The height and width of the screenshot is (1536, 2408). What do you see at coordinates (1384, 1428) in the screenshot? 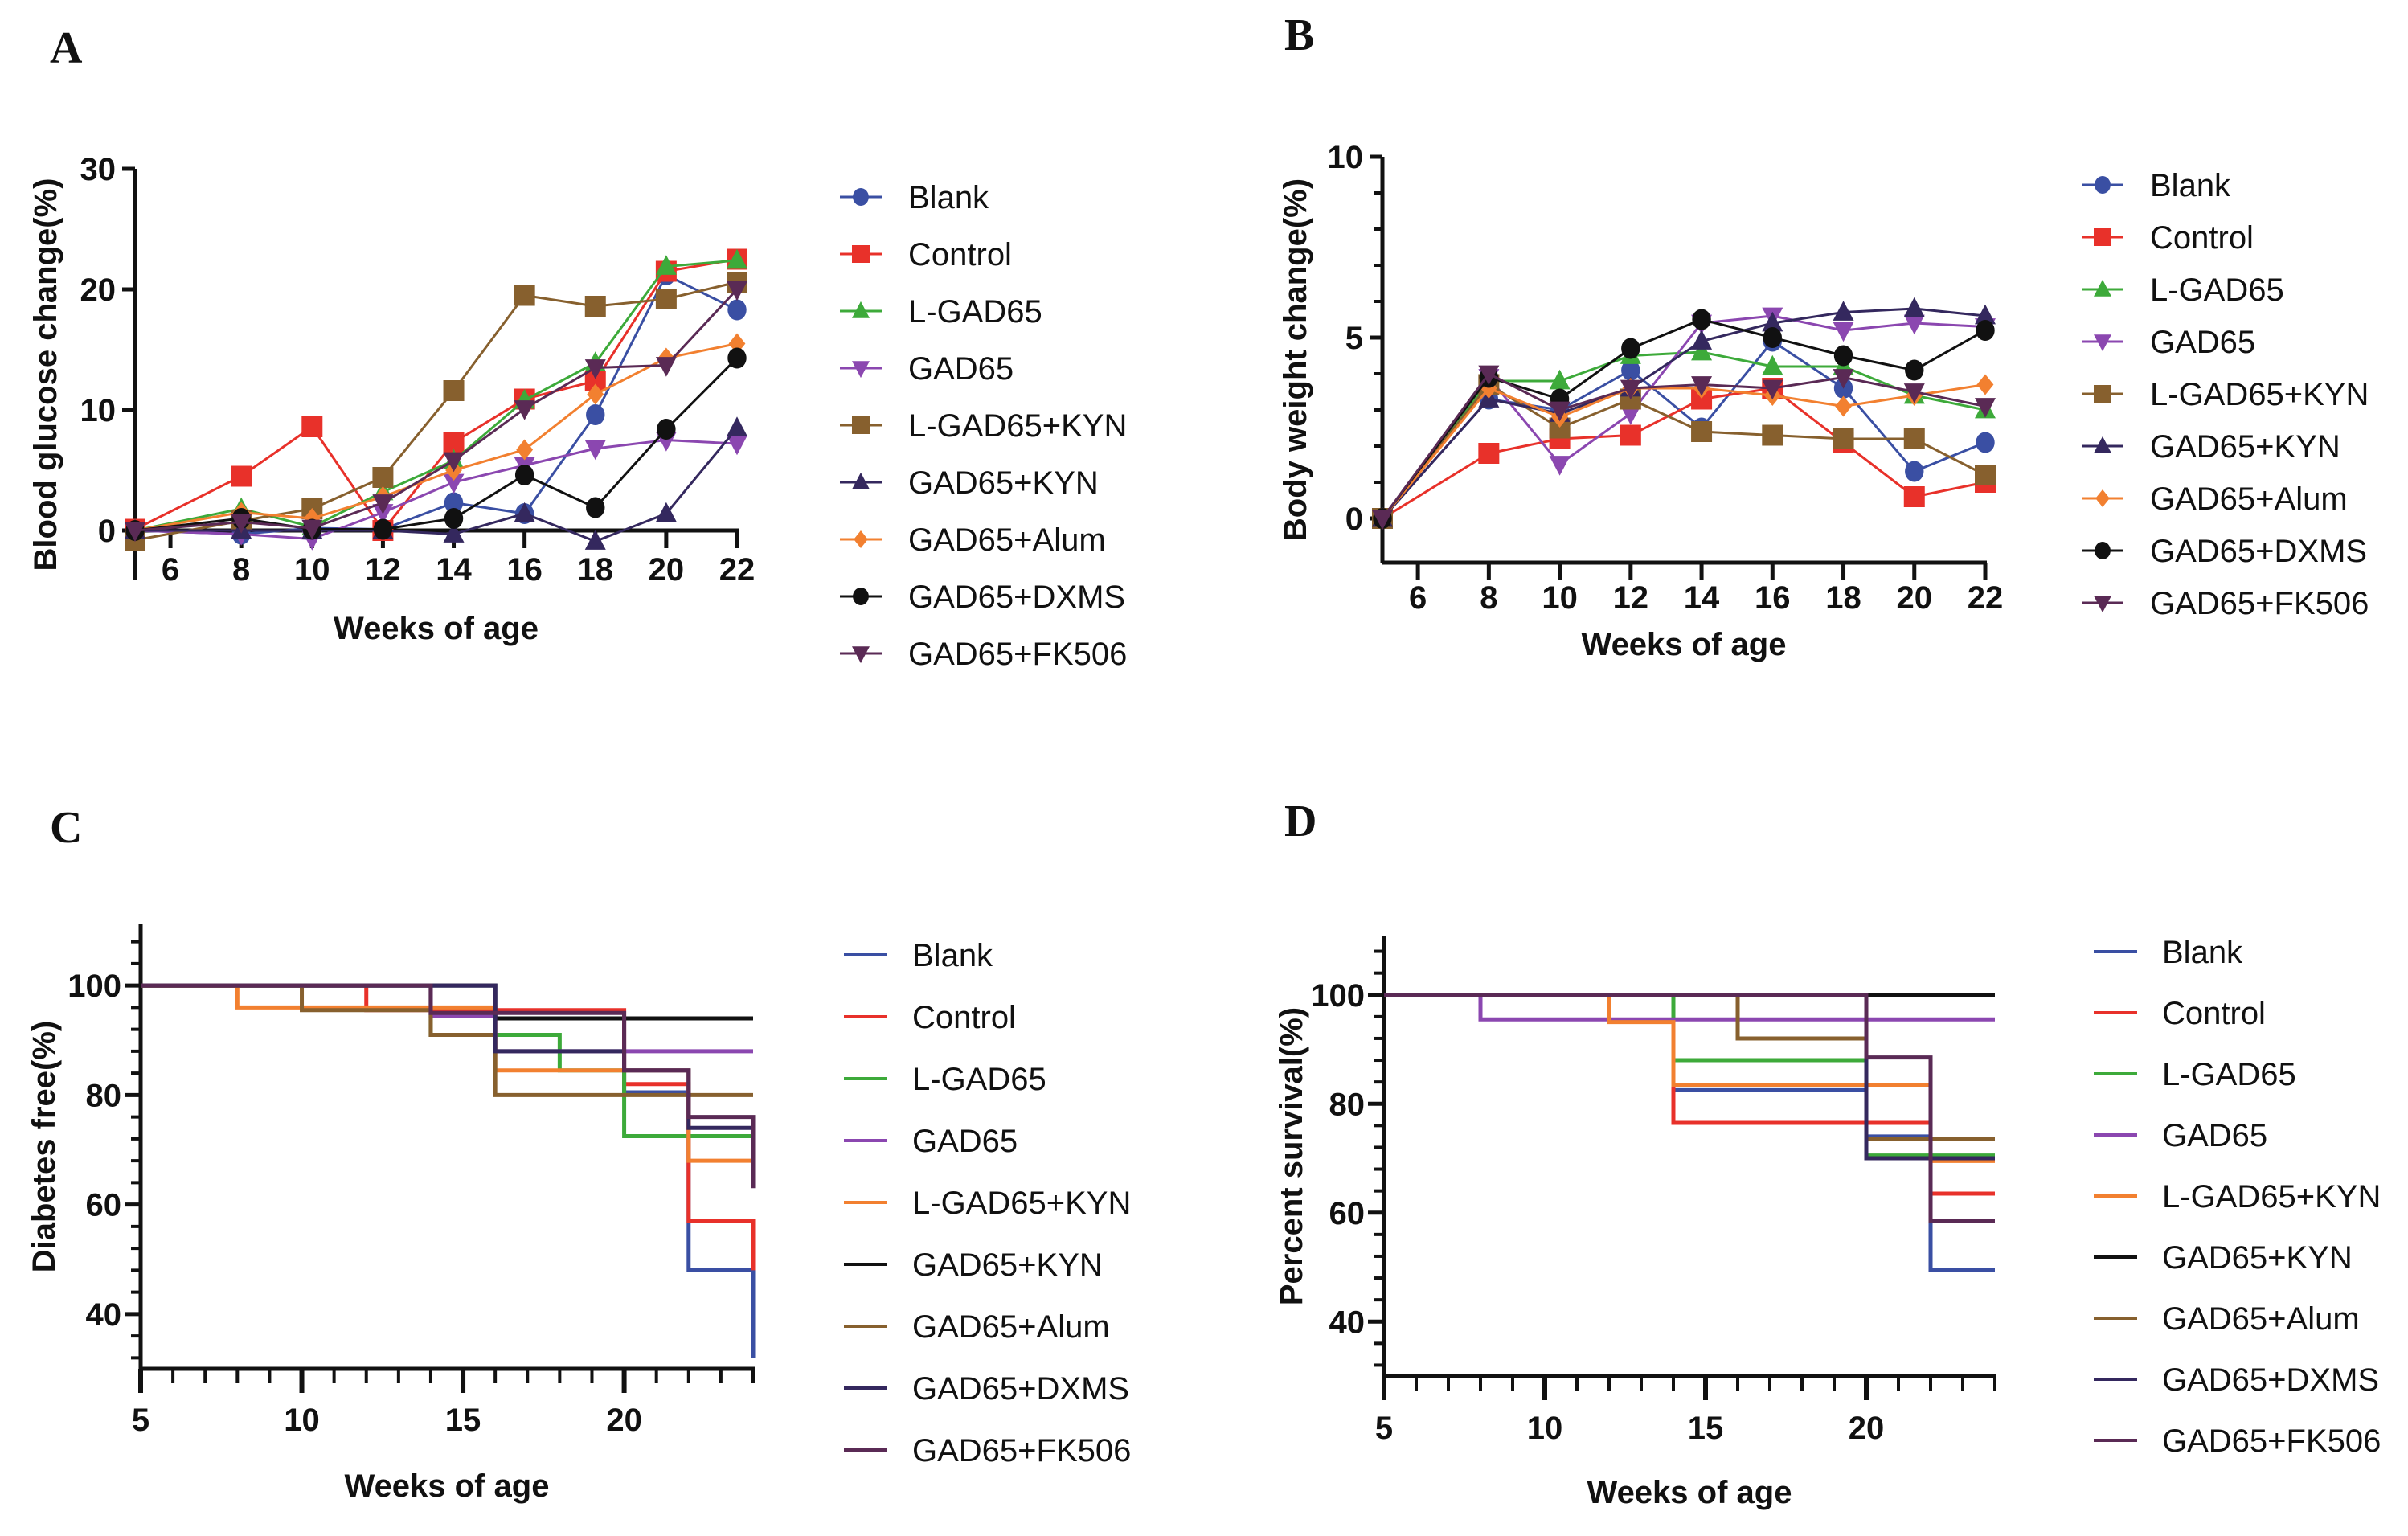
I see `x-tick-label: 5` at bounding box center [1384, 1428].